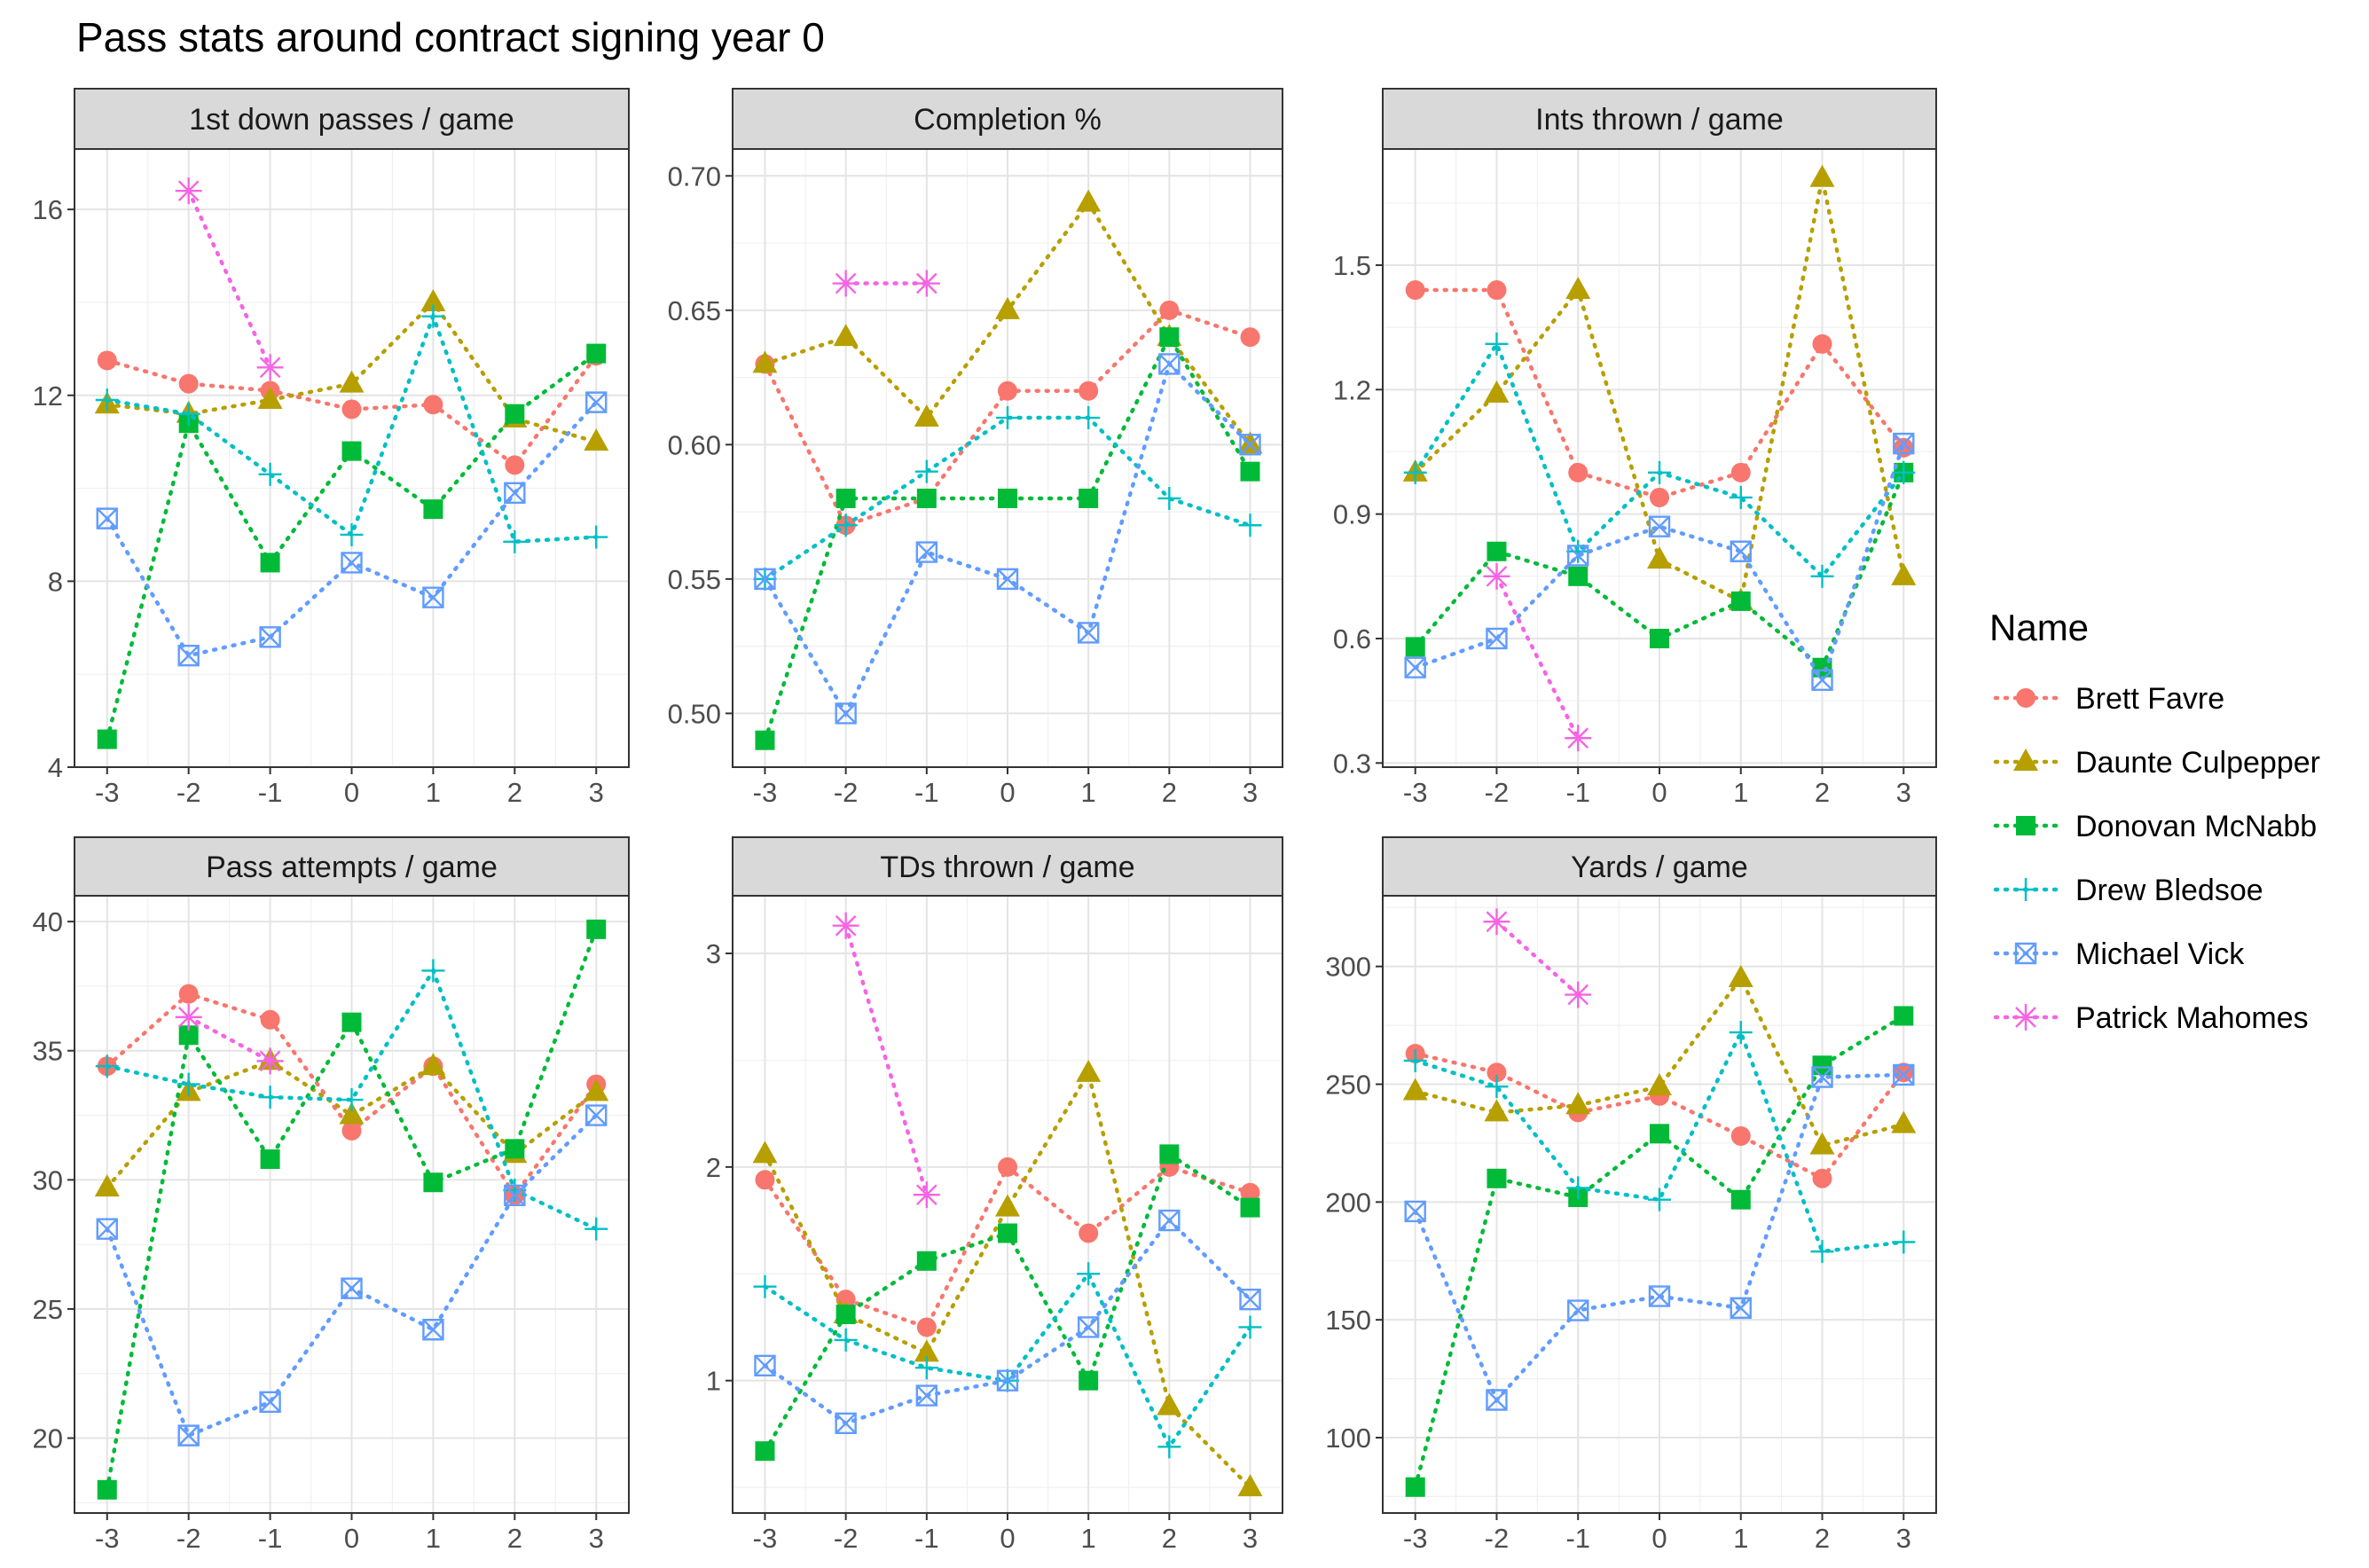  Describe the element at coordinates (2169, 891) in the screenshot. I see `legend-label: Drew Bledsoe` at that location.